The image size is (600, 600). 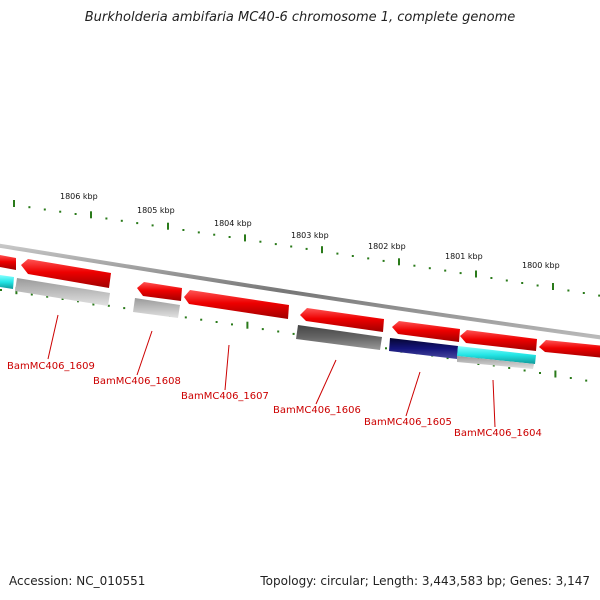 I want to click on gene-label: BamMC406_1609, so click(x=51, y=366).